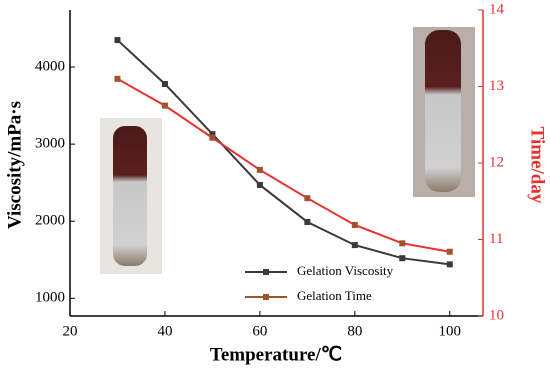 The image size is (550, 372). Describe the element at coordinates (50, 66) in the screenshot. I see `y-tick-label: 4000` at that location.